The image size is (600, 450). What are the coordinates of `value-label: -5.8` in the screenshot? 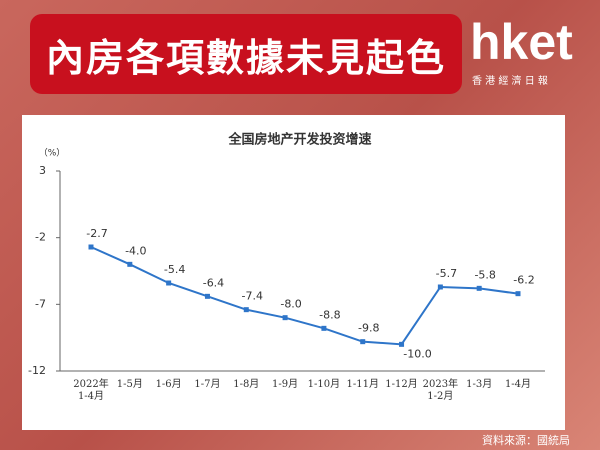 It's located at (484, 274).